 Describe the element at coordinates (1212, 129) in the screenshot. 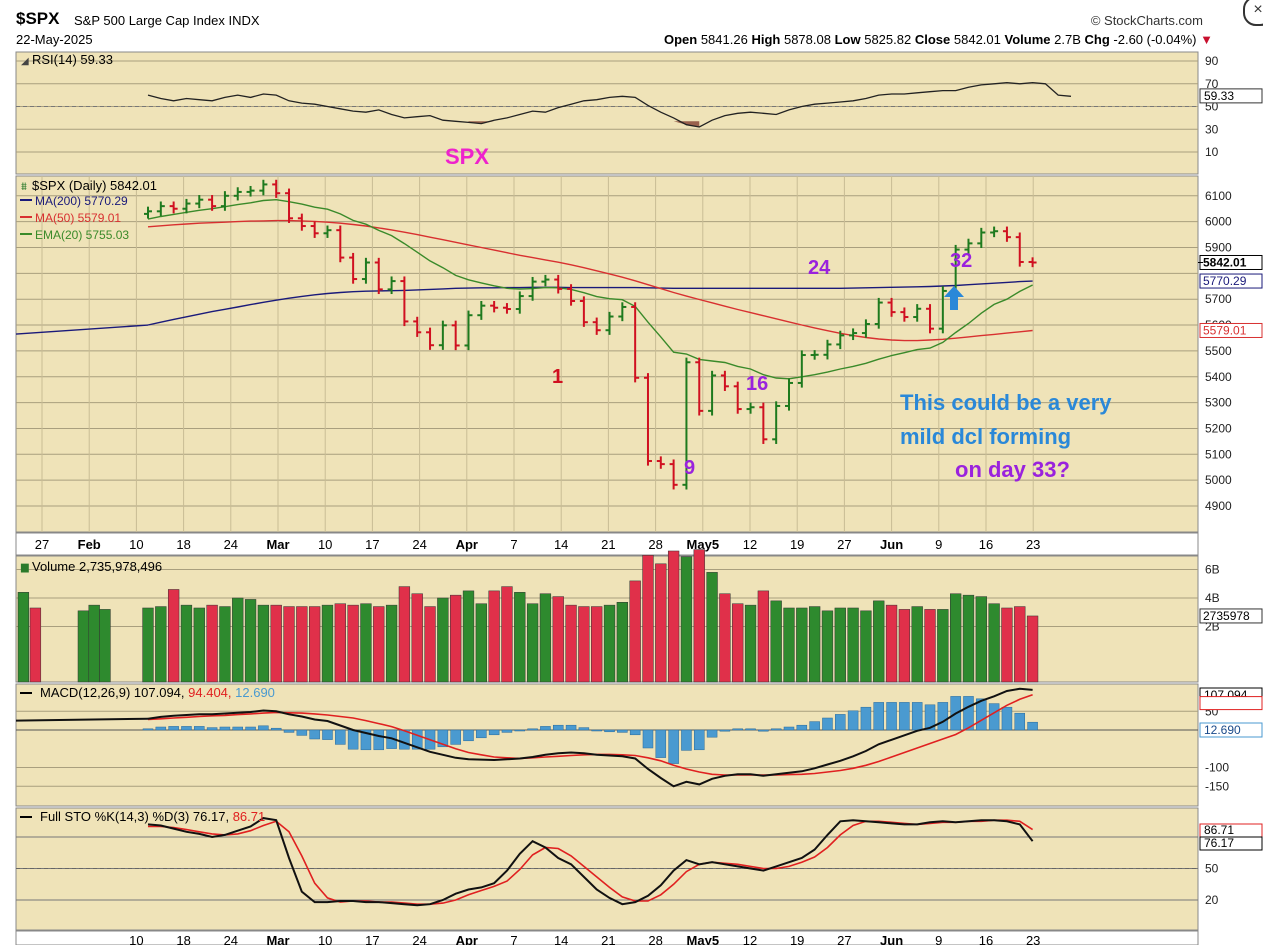

I see `rsi-tick-label: 30` at that location.